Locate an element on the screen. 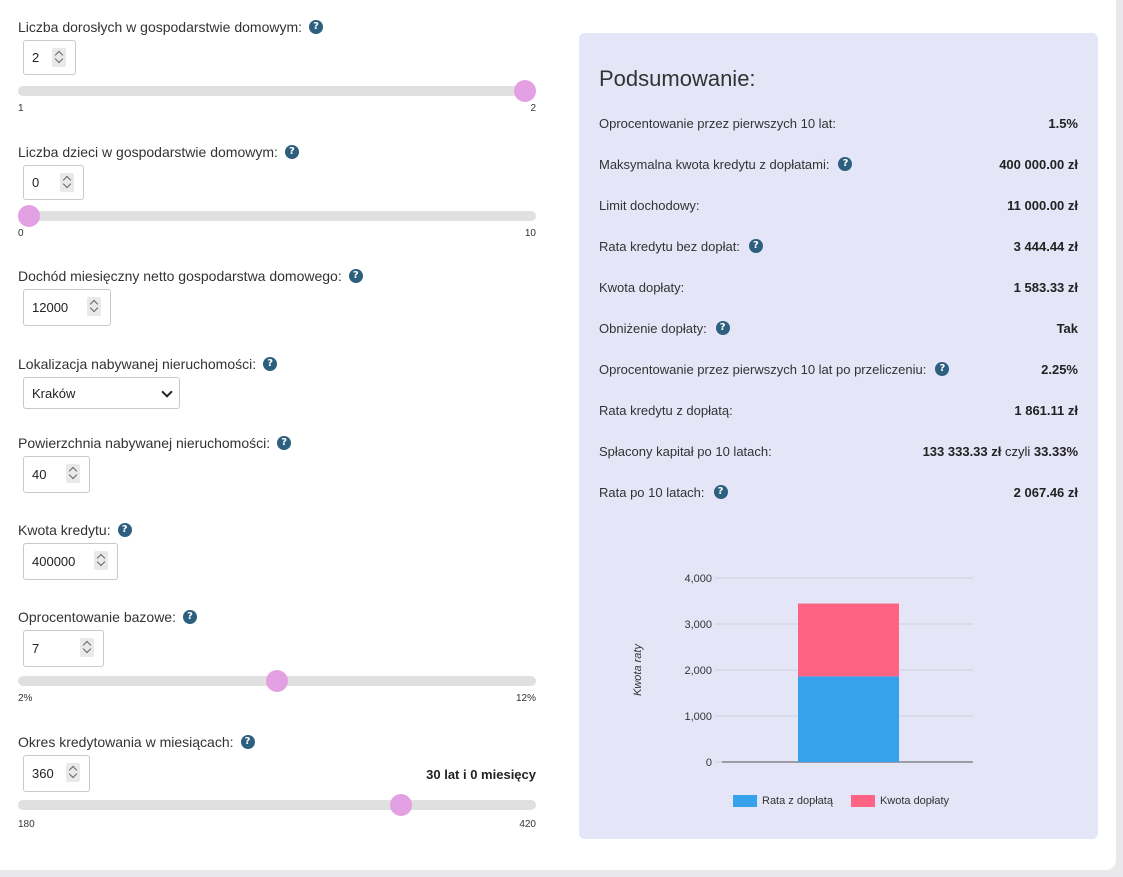  summary-row-value: 133 333.33 zł czyli 33.33% is located at coordinates (1000, 451).